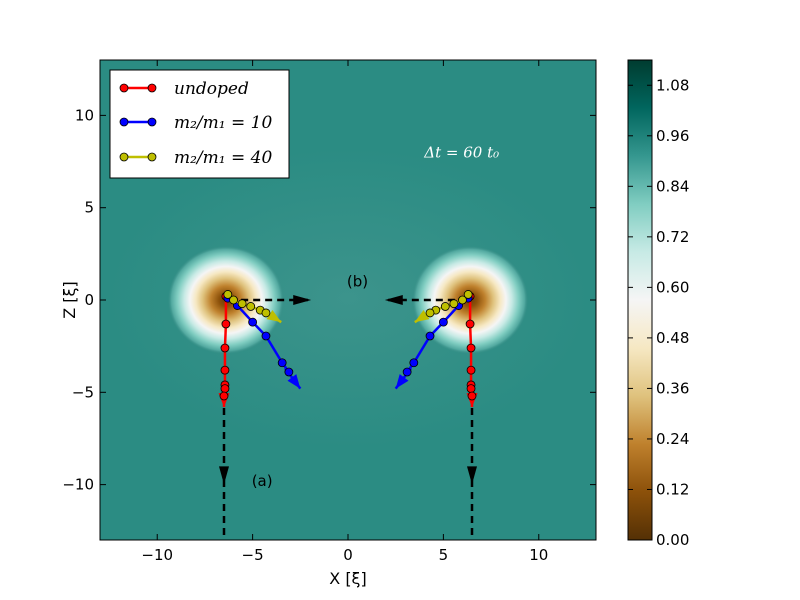  What do you see at coordinates (83, 392) in the screenshot?
I see `y-tick-label-2: −5` at bounding box center [83, 392].